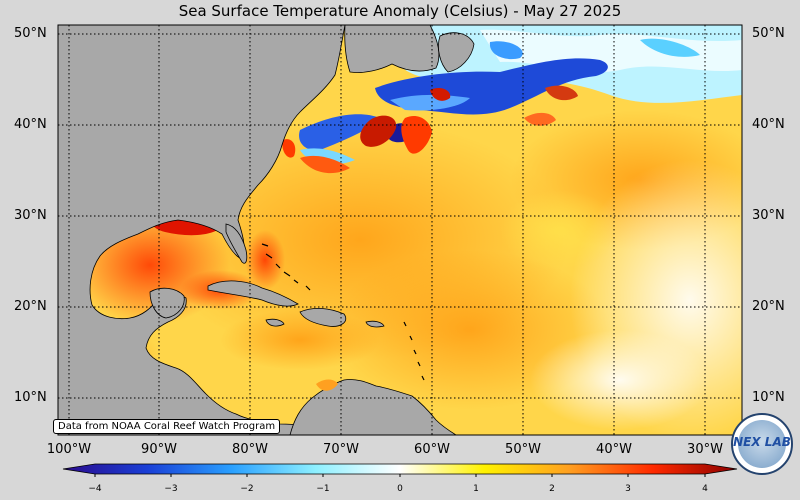  Describe the element at coordinates (768, 124) in the screenshot. I see `lat-label-right-40: 40°N` at that location.